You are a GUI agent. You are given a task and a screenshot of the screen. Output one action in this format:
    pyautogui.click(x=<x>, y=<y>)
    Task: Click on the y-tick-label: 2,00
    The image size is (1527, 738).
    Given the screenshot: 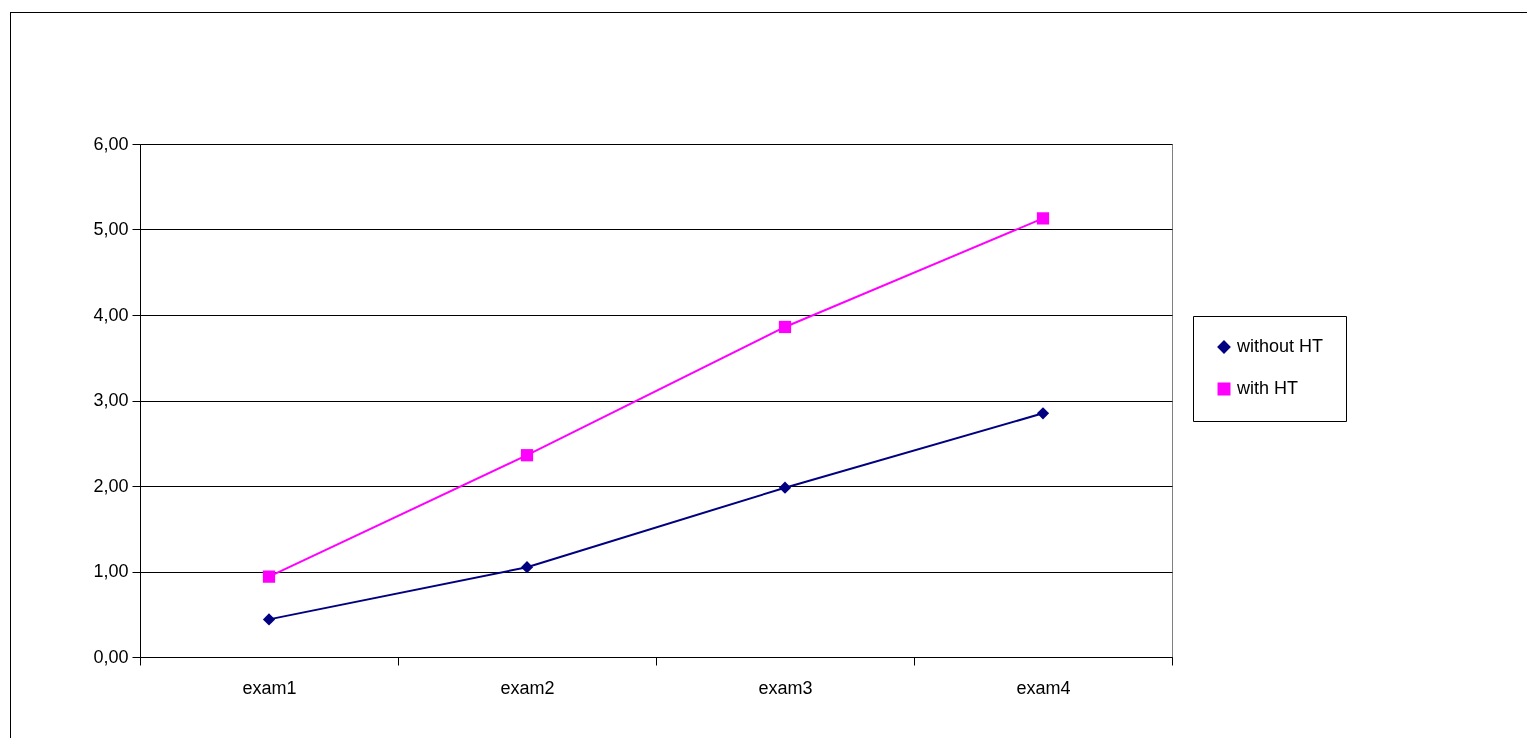 What is the action you would take?
    pyautogui.click(x=111, y=485)
    